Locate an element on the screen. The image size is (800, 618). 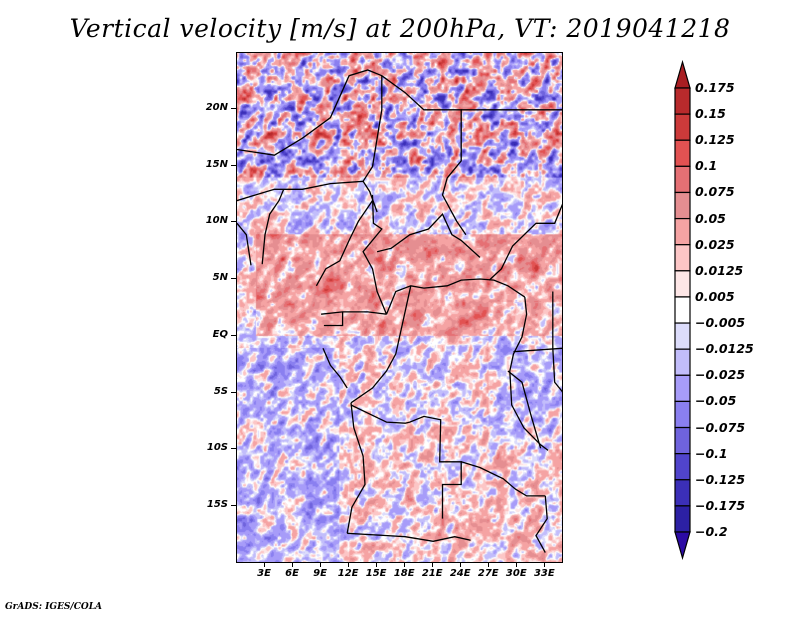
x-tick-label: 30E is located at coordinates (516, 573).